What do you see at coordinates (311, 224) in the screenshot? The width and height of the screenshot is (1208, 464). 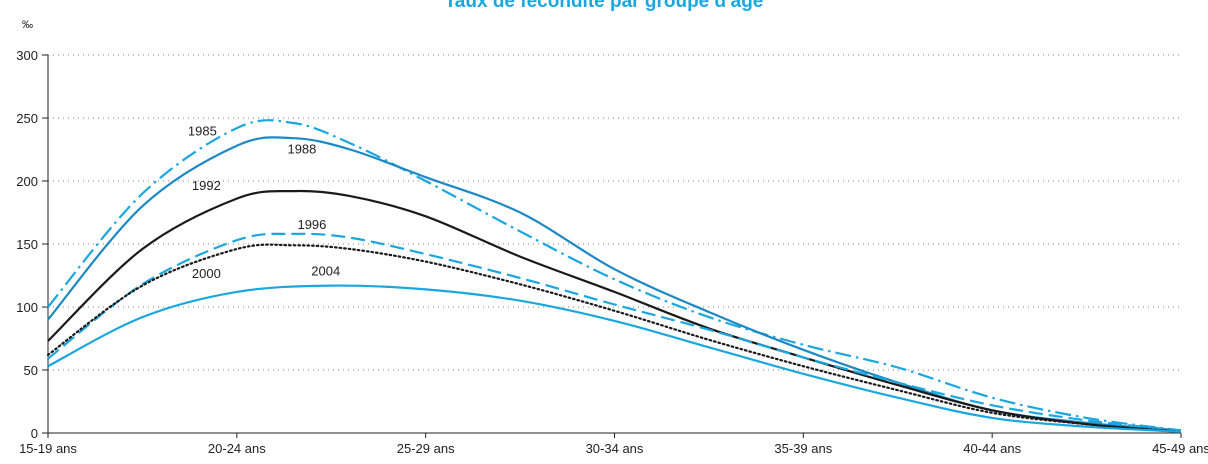 I see `series-label-1996: 1996` at bounding box center [311, 224].